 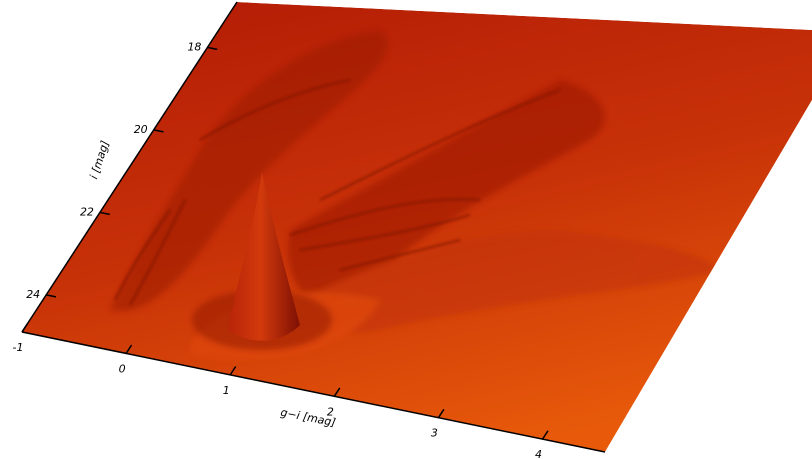 What do you see at coordinates (18, 347) in the screenshot?
I see `x-tick-label: -1` at bounding box center [18, 347].